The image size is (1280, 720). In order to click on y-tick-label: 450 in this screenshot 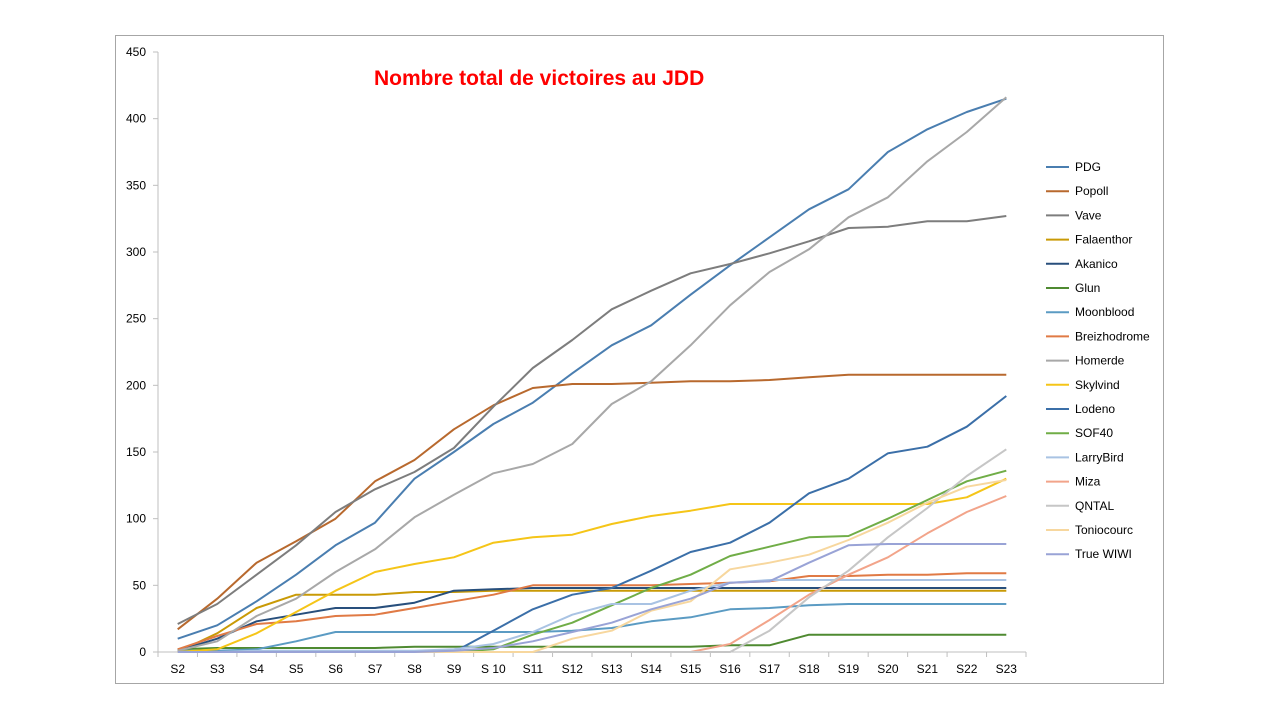, I will do `click(136, 52)`.